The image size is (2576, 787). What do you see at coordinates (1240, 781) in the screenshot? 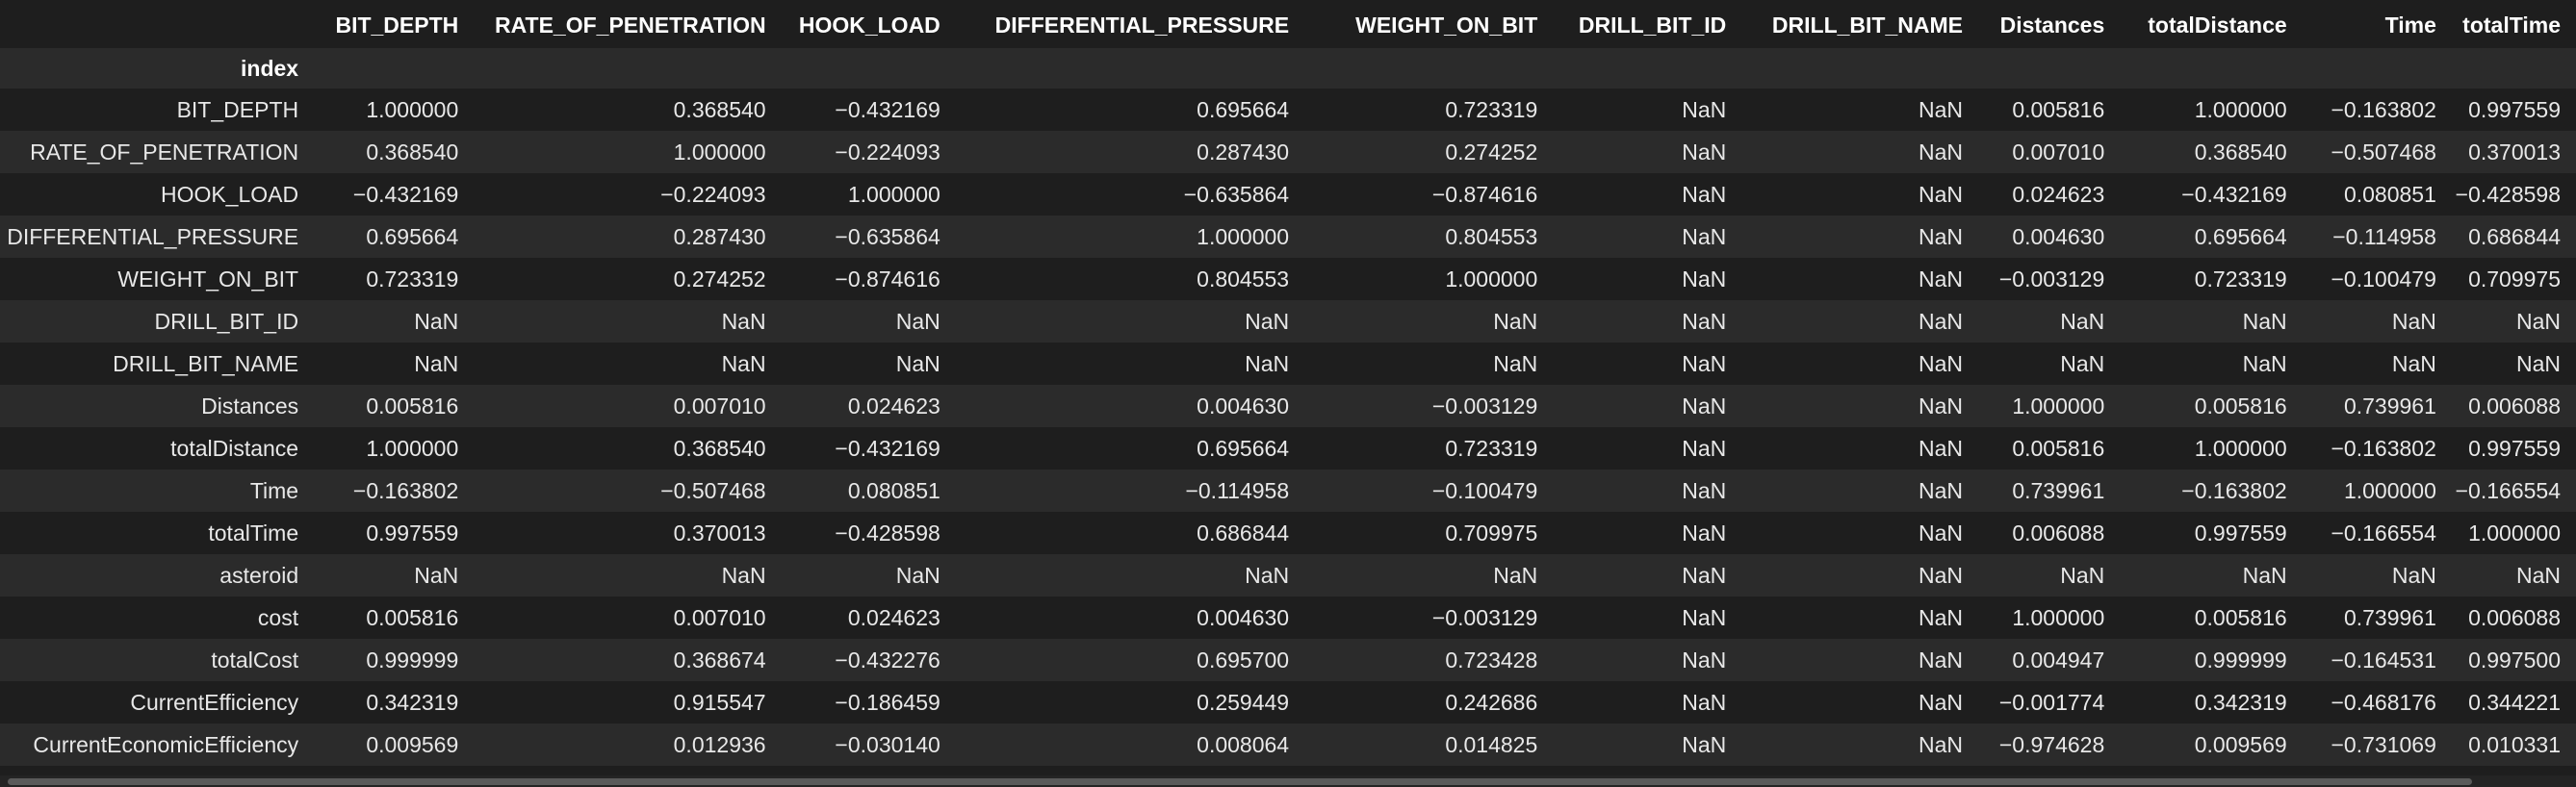
I see `horizontal-scrollbar-thumb` at bounding box center [1240, 781].